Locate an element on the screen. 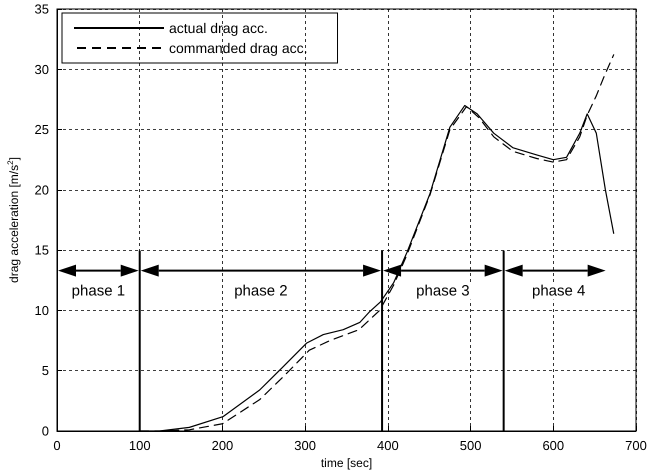 Image resolution: width=672 pixels, height=476 pixels. y-tick-label: 10 is located at coordinates (41, 310).